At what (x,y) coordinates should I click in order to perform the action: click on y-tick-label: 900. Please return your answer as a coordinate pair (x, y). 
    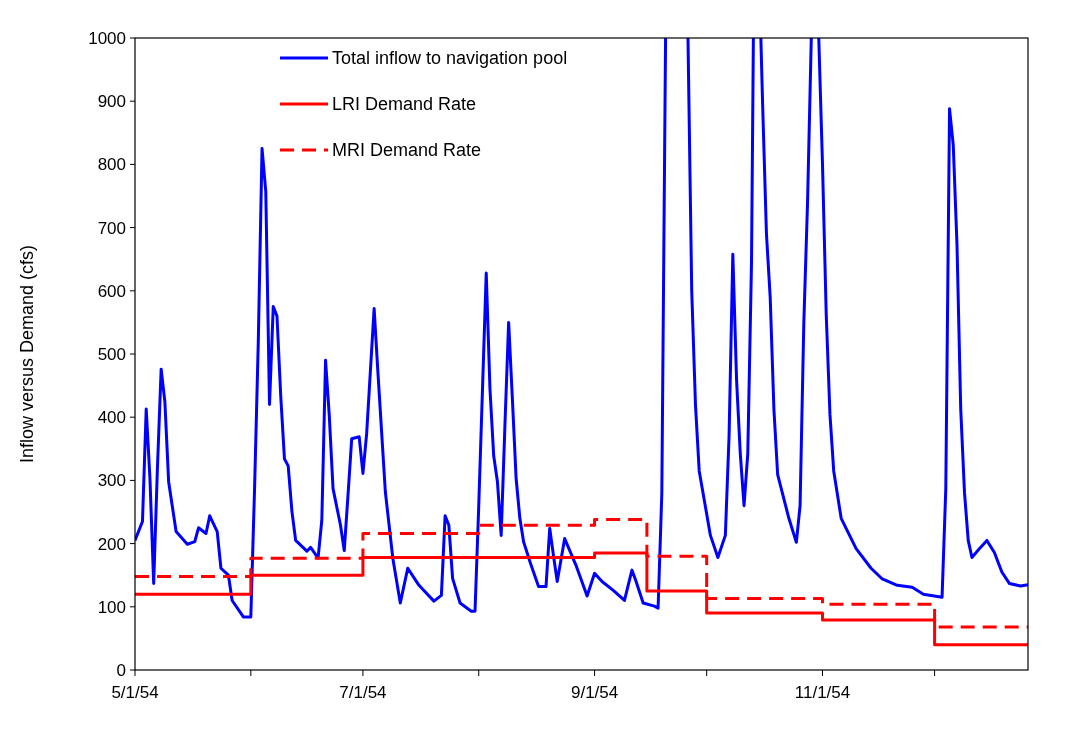
    Looking at the image, I should click on (111, 102).